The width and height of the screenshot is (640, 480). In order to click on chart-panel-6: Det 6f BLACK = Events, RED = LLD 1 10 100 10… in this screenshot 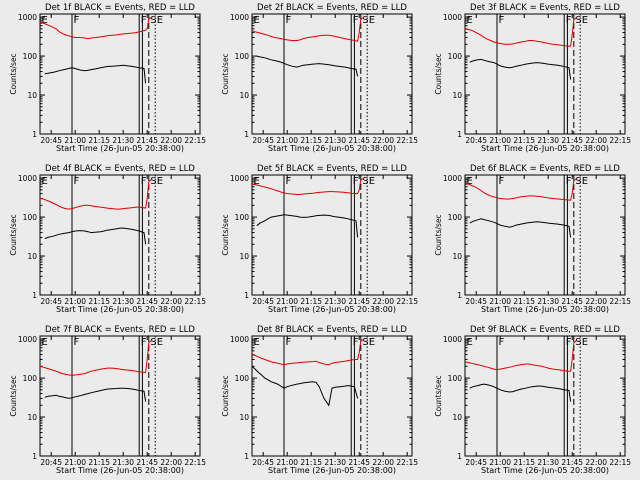, I will do `click(532, 239)`.